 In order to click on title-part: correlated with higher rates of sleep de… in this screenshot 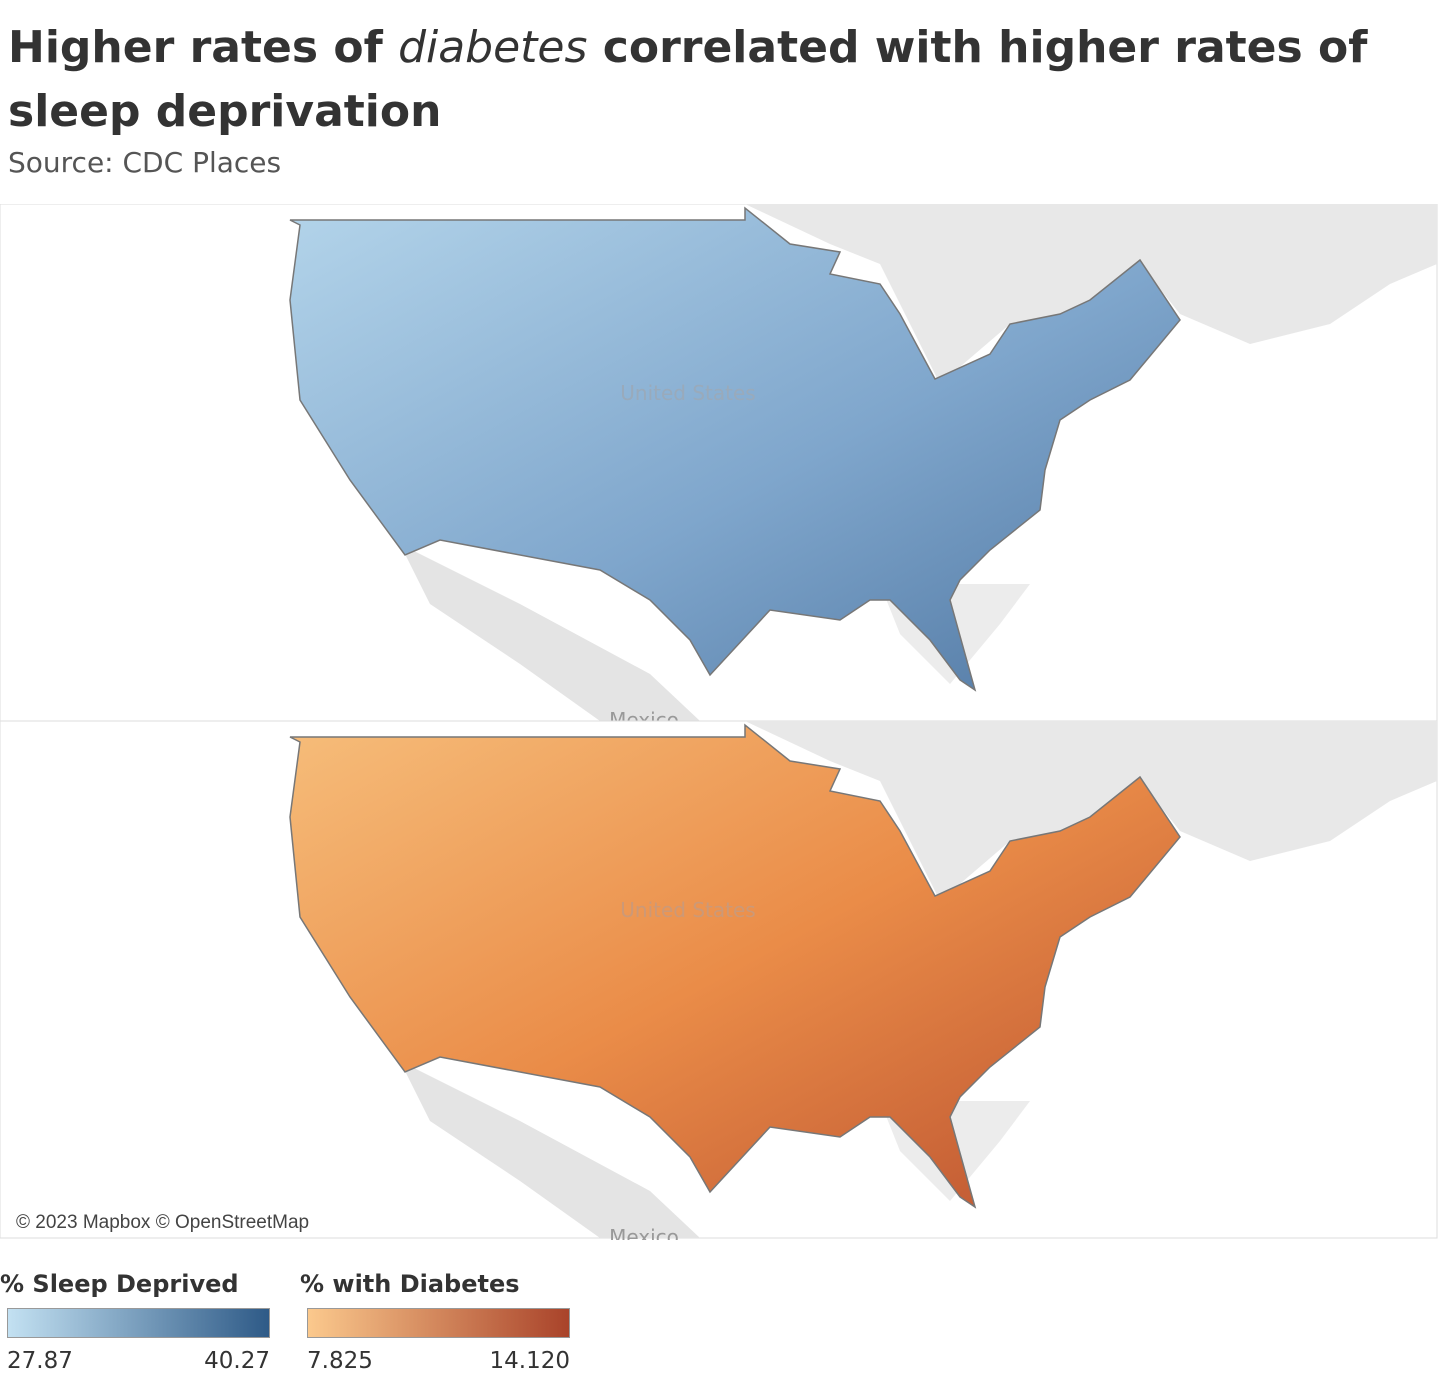, I will do `click(688, 79)`.